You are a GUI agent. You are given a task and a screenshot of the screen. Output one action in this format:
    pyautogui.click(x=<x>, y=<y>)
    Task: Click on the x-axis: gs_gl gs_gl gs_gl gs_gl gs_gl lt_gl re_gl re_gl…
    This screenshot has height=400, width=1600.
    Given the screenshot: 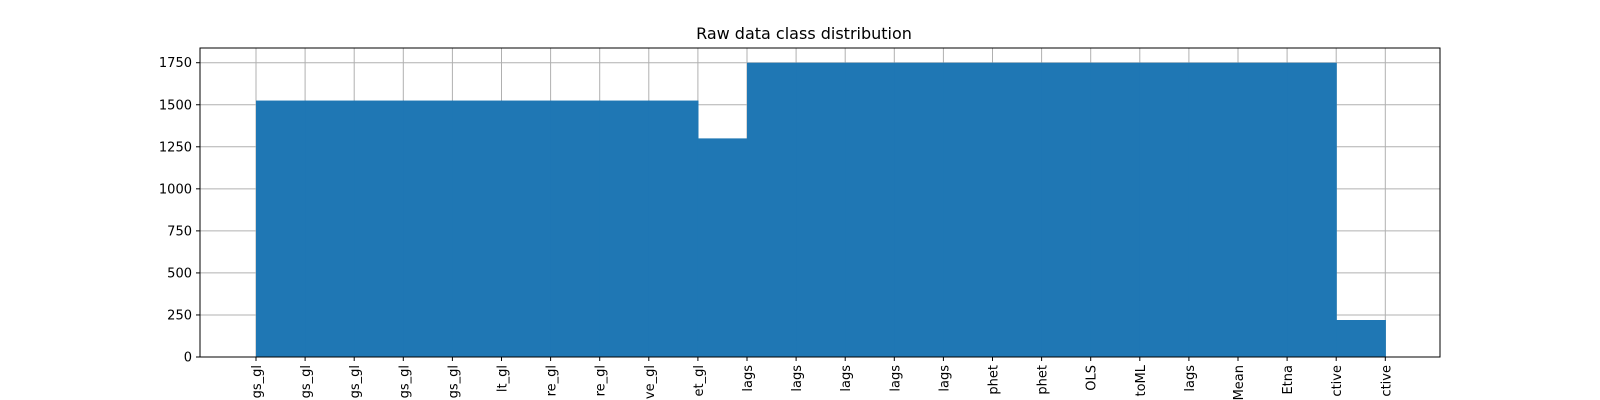 What is the action you would take?
    pyautogui.click(x=822, y=378)
    